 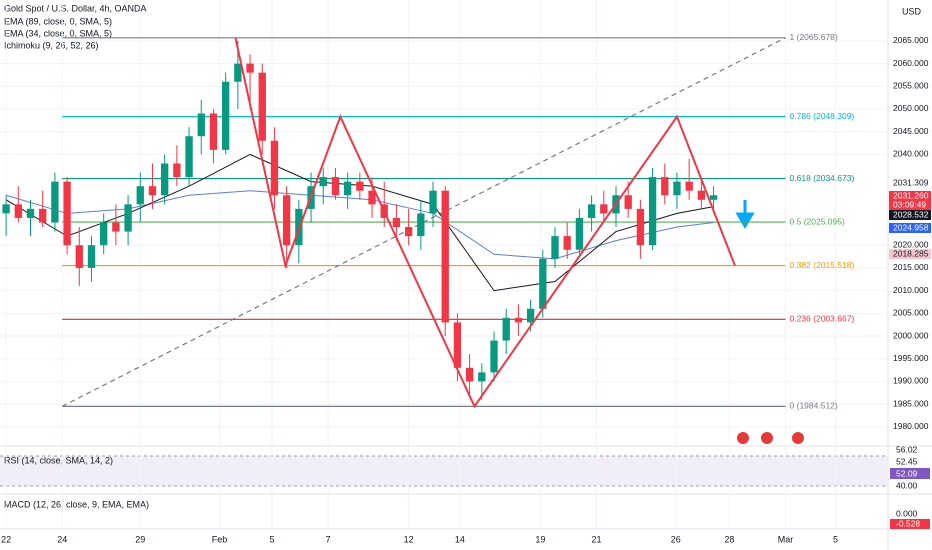 What do you see at coordinates (912, 11) in the screenshot?
I see `currency: USD` at bounding box center [912, 11].